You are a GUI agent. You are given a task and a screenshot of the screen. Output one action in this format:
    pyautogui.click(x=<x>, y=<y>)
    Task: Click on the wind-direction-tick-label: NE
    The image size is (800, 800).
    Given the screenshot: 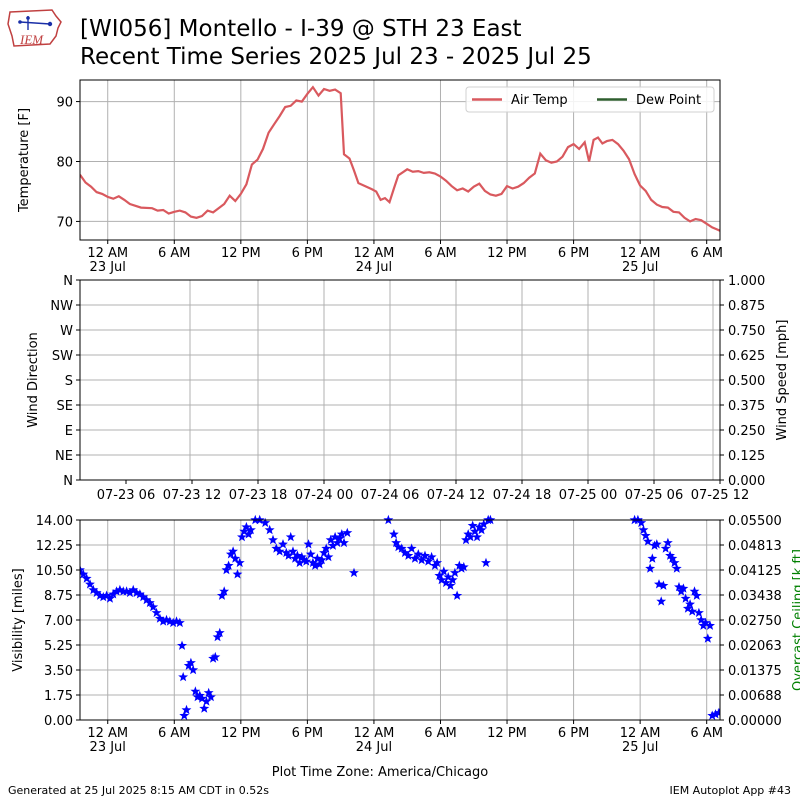 What is the action you would take?
    pyautogui.click(x=64, y=456)
    